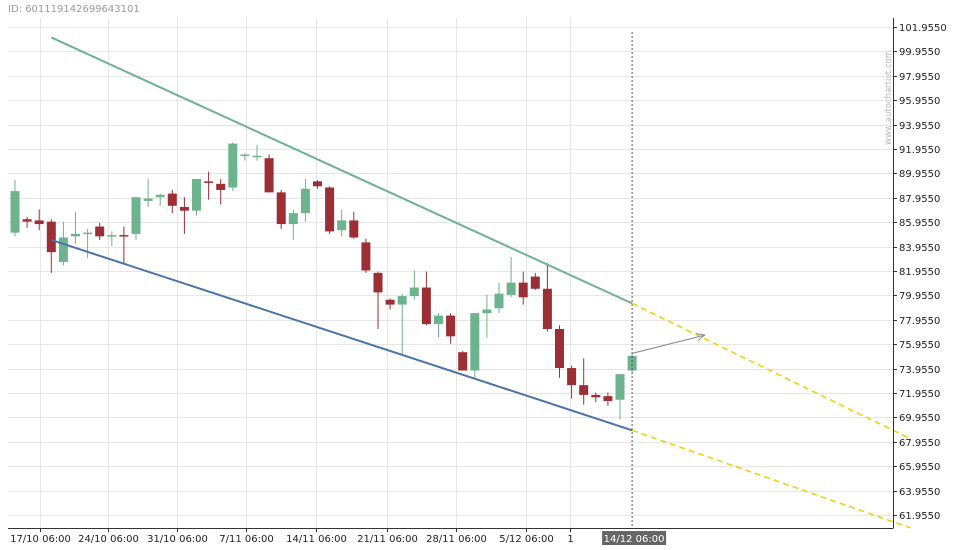  I want to click on watermark-text: www.autochartist.com, so click(889, 97).